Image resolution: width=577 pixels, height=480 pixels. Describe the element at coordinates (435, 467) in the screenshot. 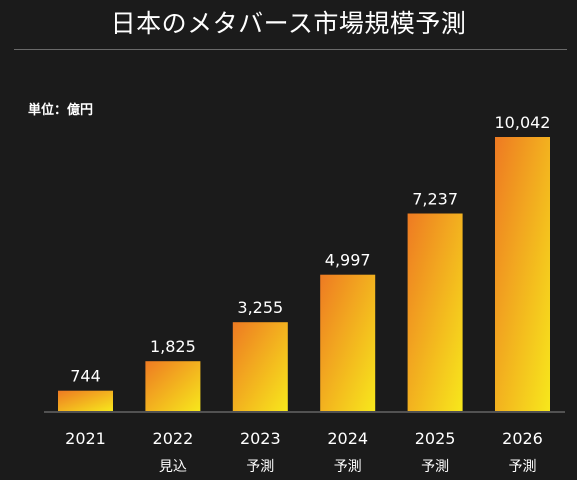

I see `x-sublabel-2025: 予測` at that location.